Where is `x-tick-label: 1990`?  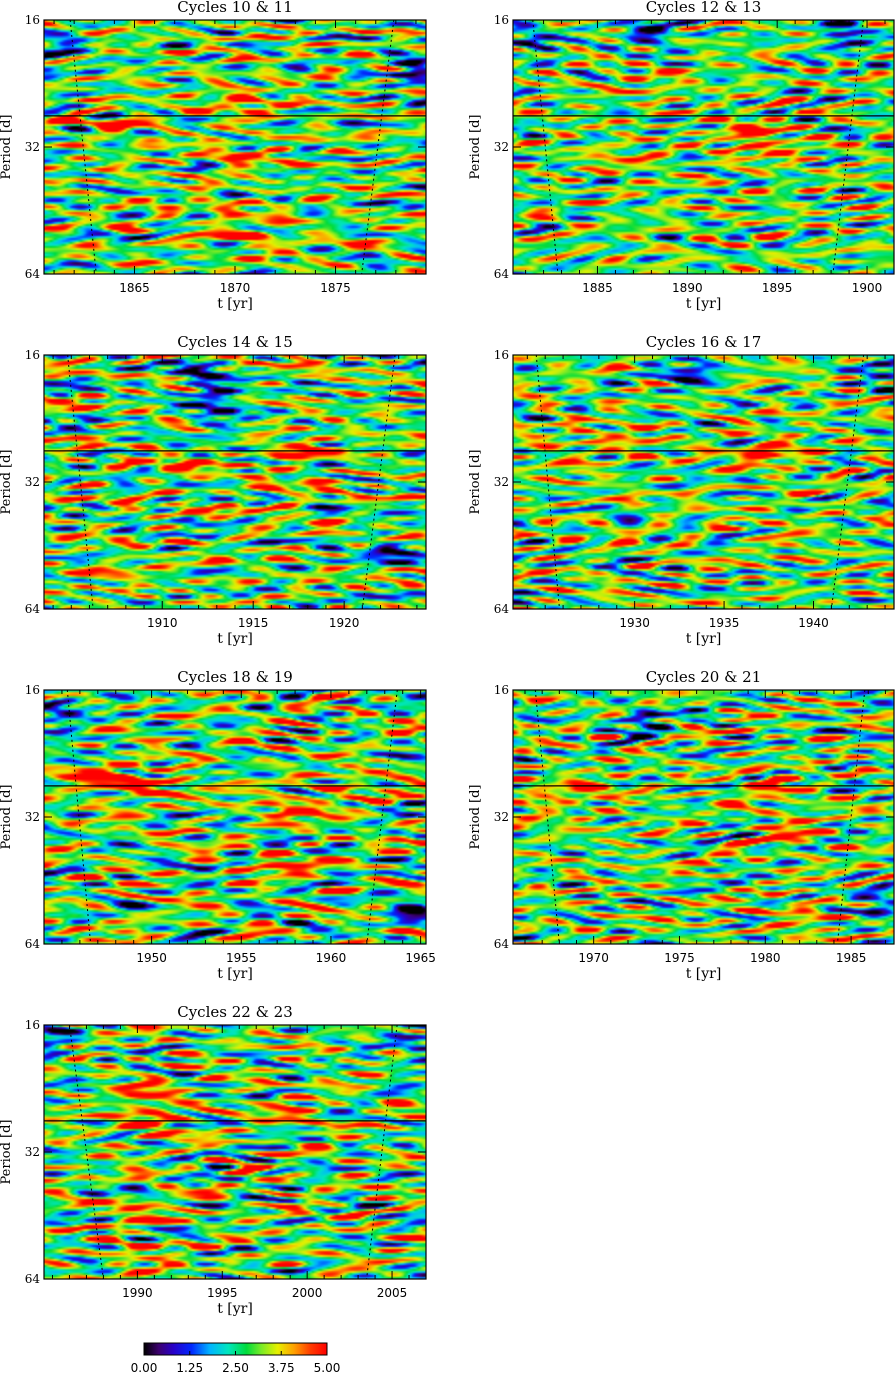
x-tick-label: 1990 is located at coordinates (137, 1293).